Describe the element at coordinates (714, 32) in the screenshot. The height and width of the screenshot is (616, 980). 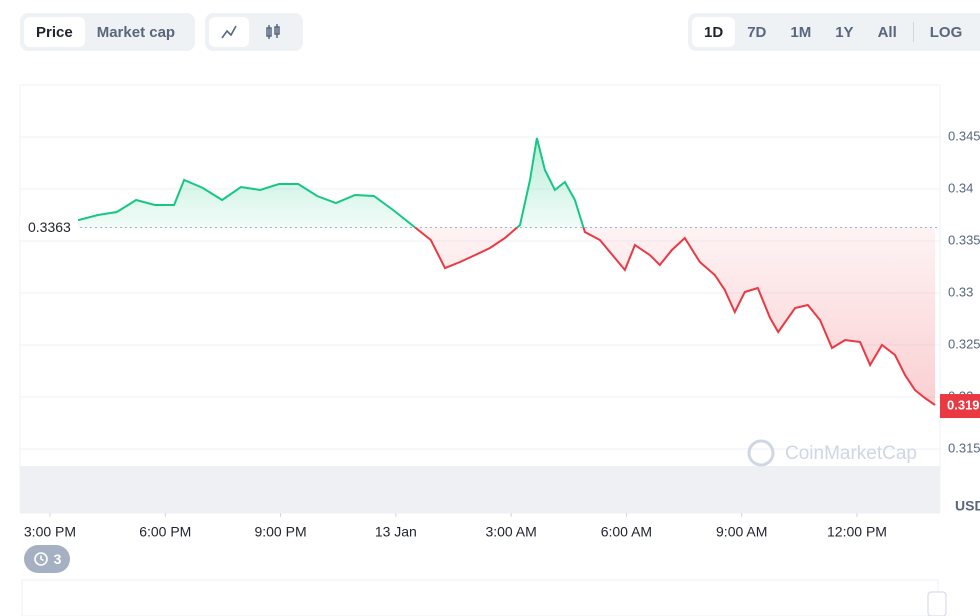
I see `range: 1D` at that location.